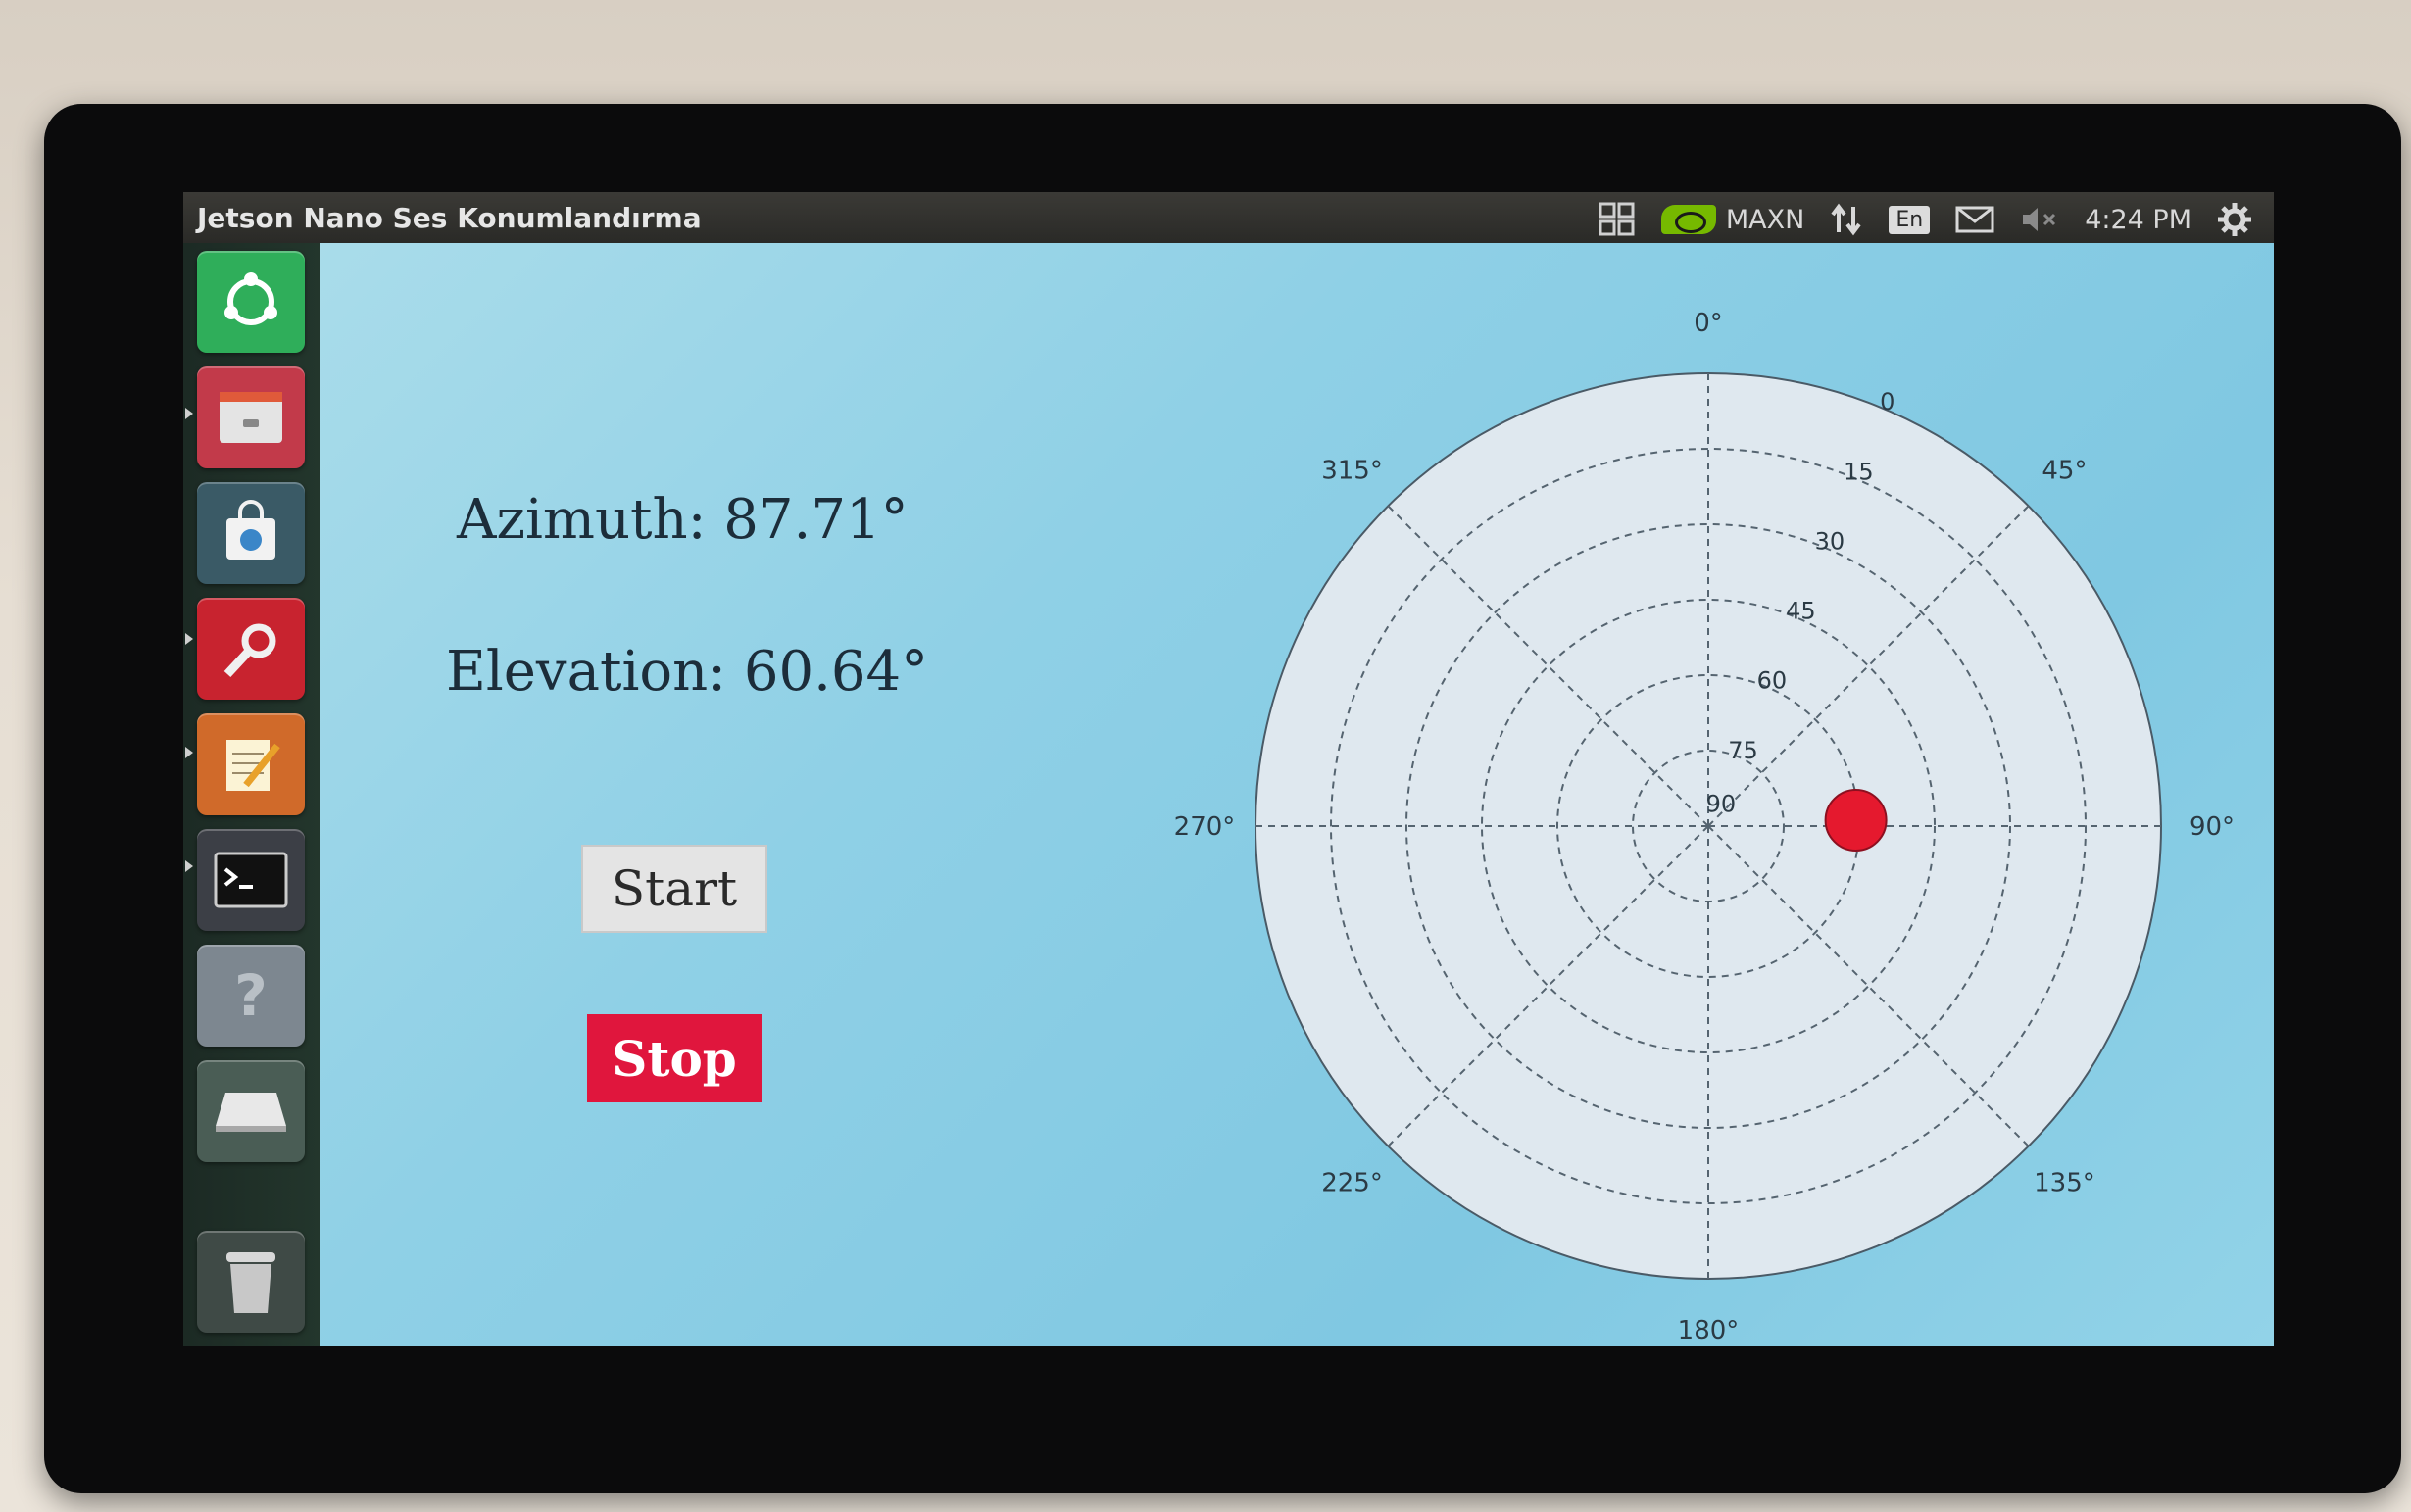 This screenshot has height=1512, width=2411. I want to click on r-tick-label: 45, so click(1801, 611).